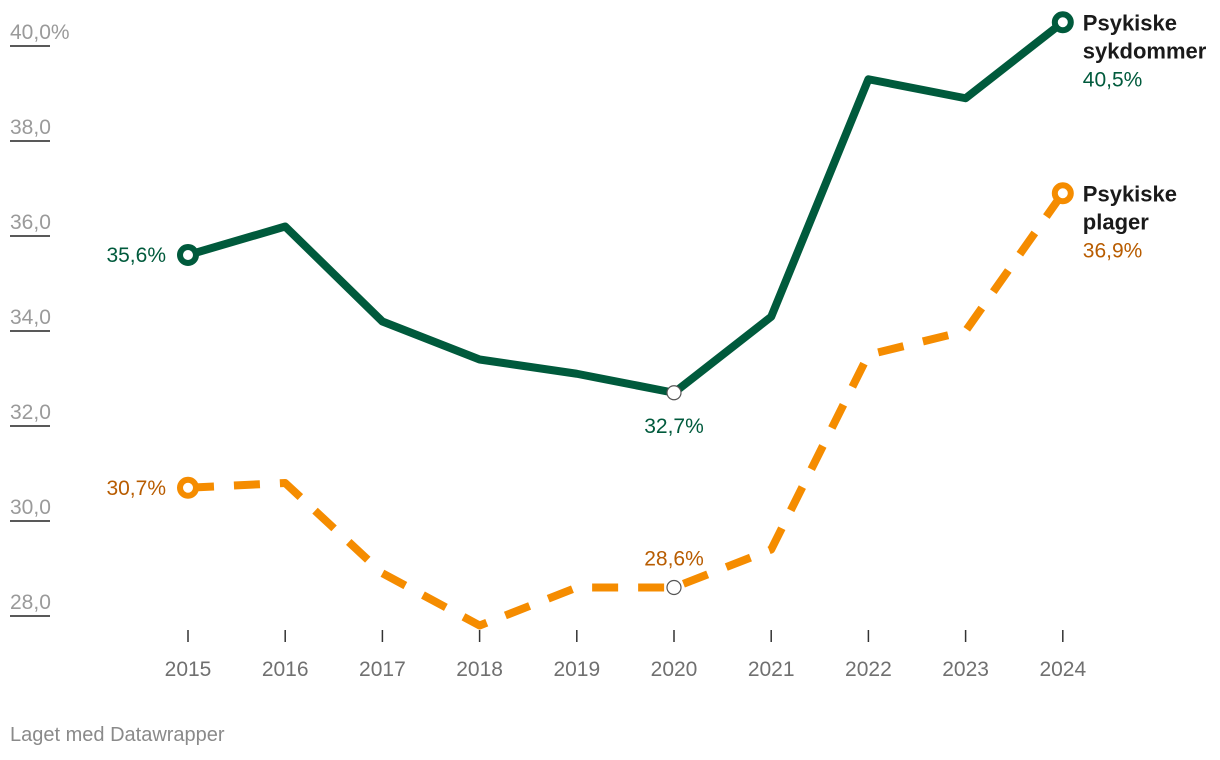 This screenshot has width=1220, height=760. What do you see at coordinates (136, 255) in the screenshot?
I see `data-label: 35,6%` at bounding box center [136, 255].